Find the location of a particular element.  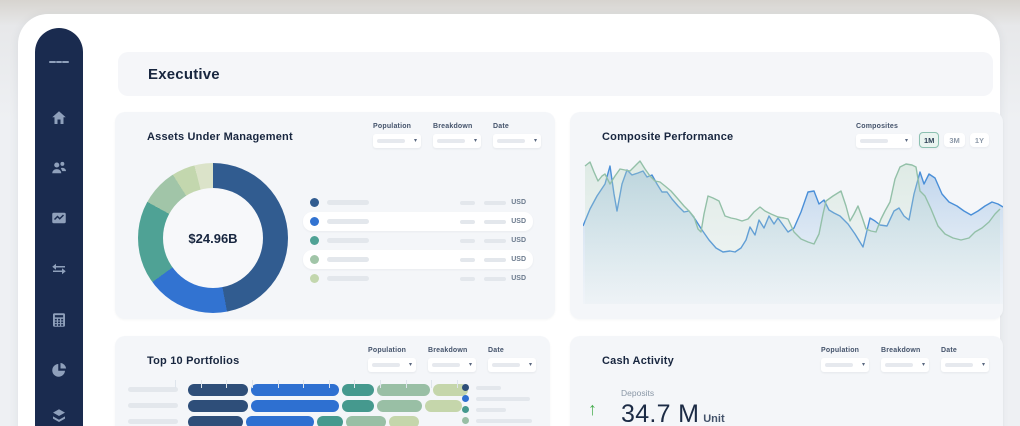

composite-card-title: Composite Performance is located at coordinates (668, 137).